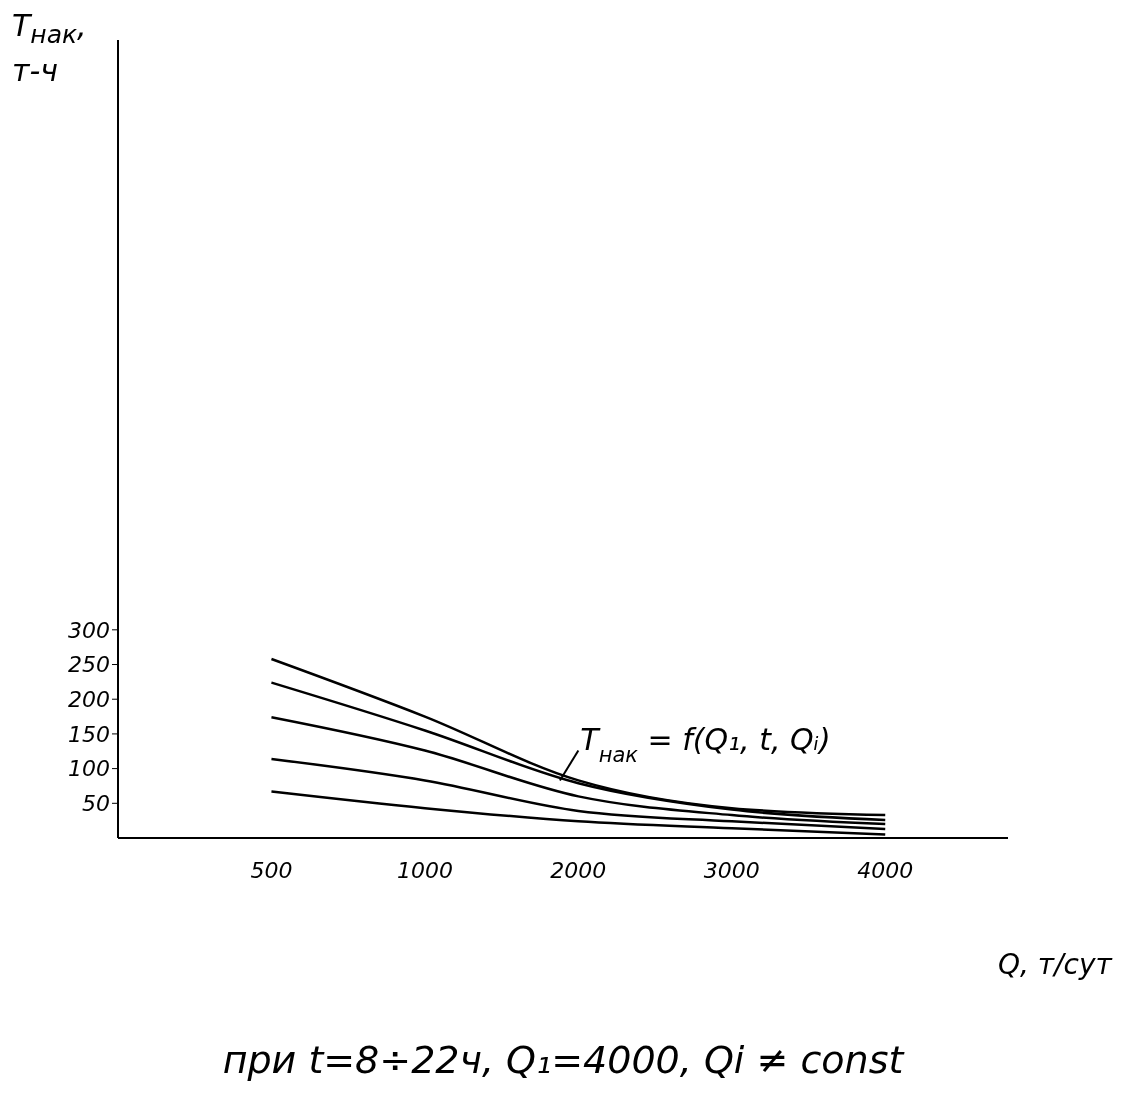 Image resolution: width=1130 pixels, height=1100 pixels. I want to click on x-tick-label: 3000, so click(731, 870).